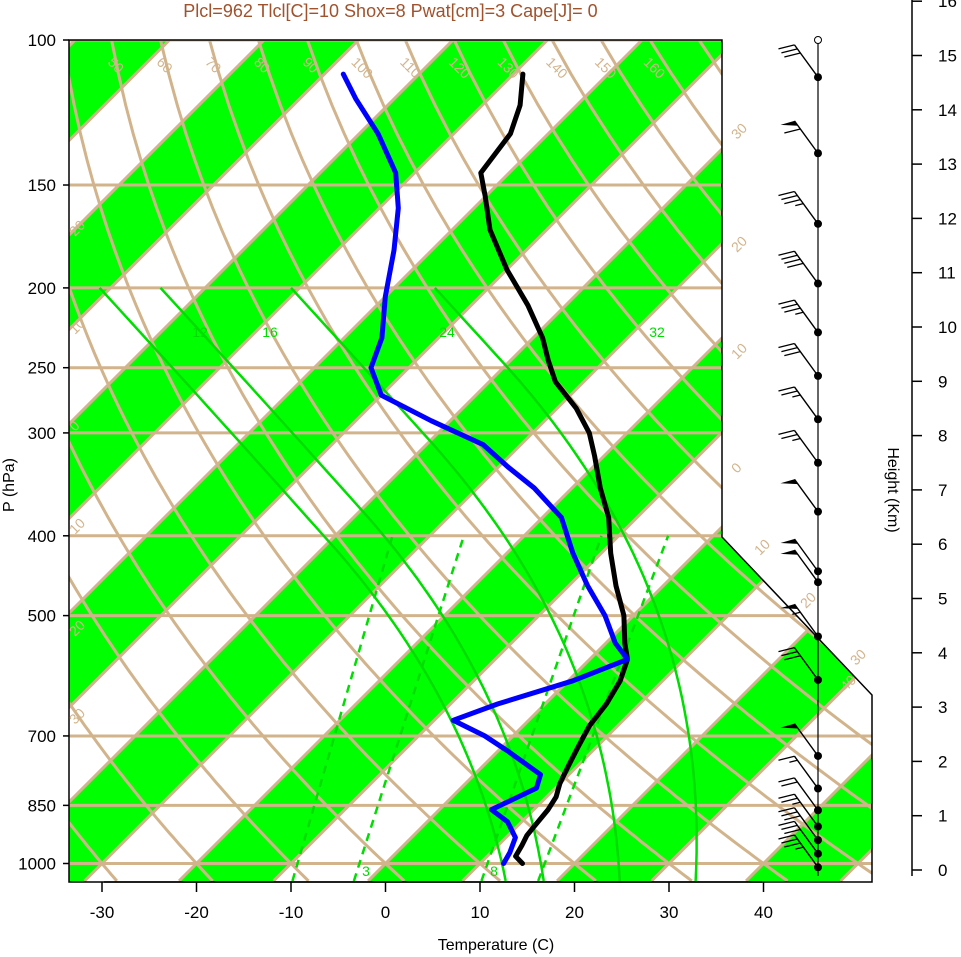 This screenshot has width=961, height=957. Describe the element at coordinates (42, 368) in the screenshot. I see `pressure-tick-label: 250` at that location.